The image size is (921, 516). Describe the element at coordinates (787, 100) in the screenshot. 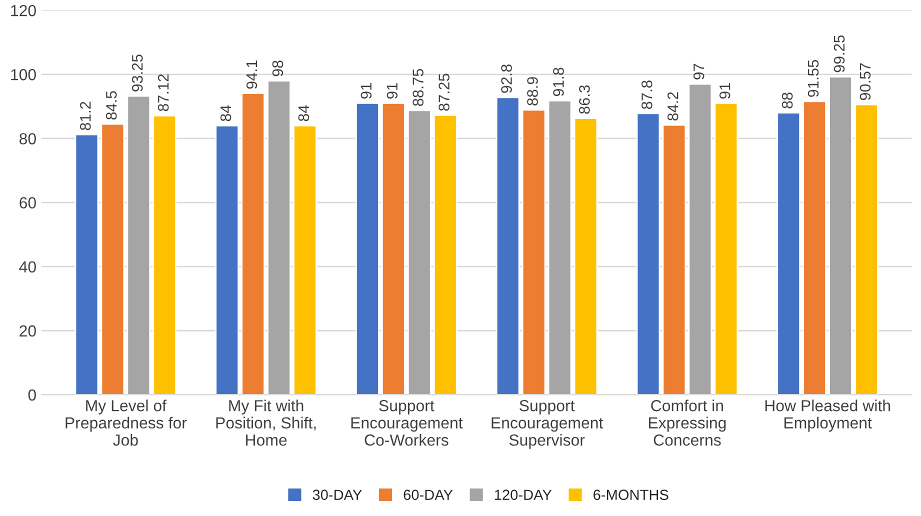

I see `data-label: 88` at that location.